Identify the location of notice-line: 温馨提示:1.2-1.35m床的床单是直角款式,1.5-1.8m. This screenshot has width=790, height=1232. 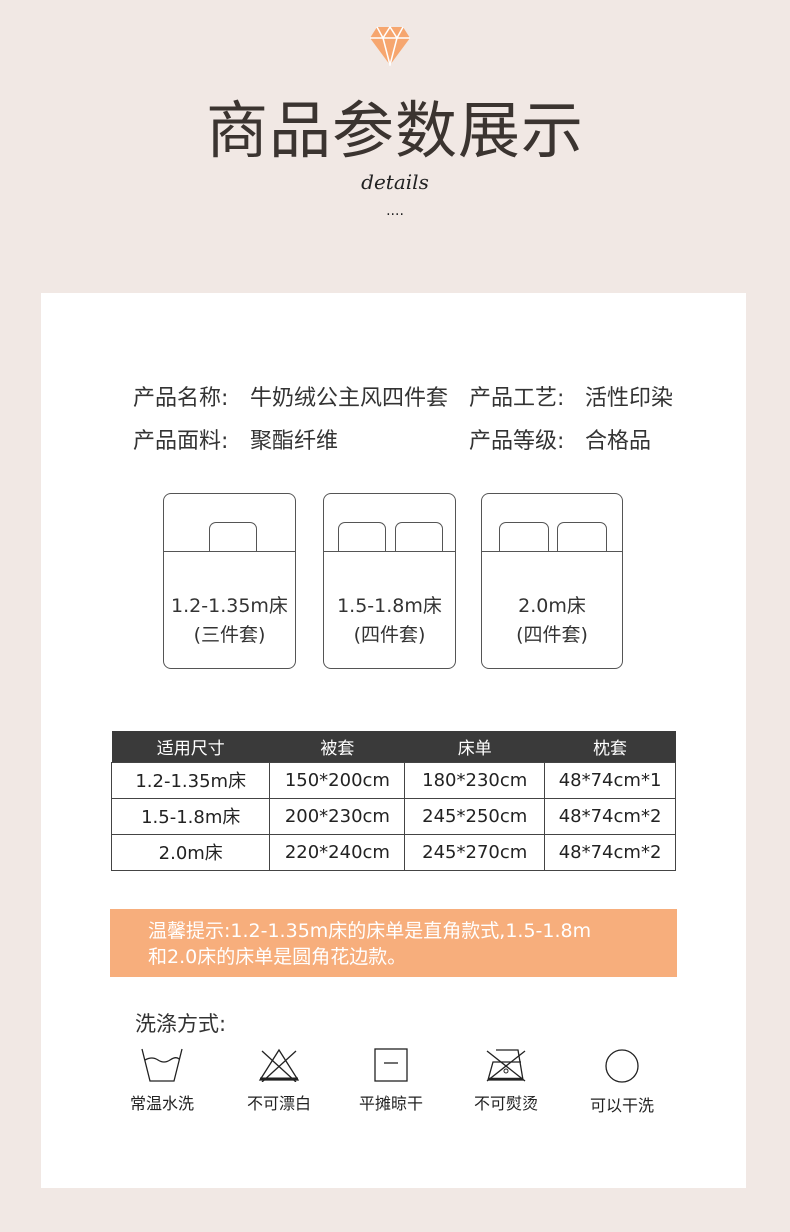
(370, 931).